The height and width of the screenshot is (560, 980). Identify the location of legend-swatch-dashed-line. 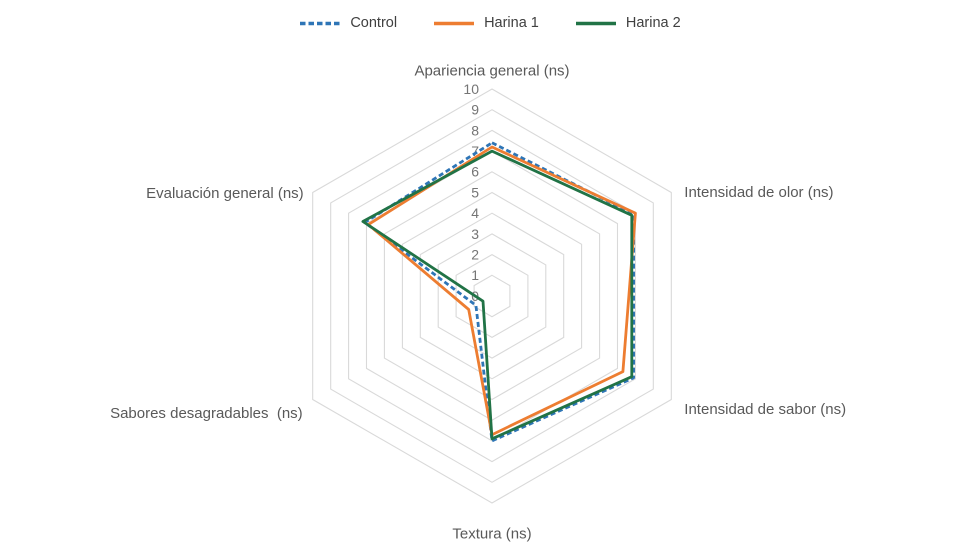
(320, 23).